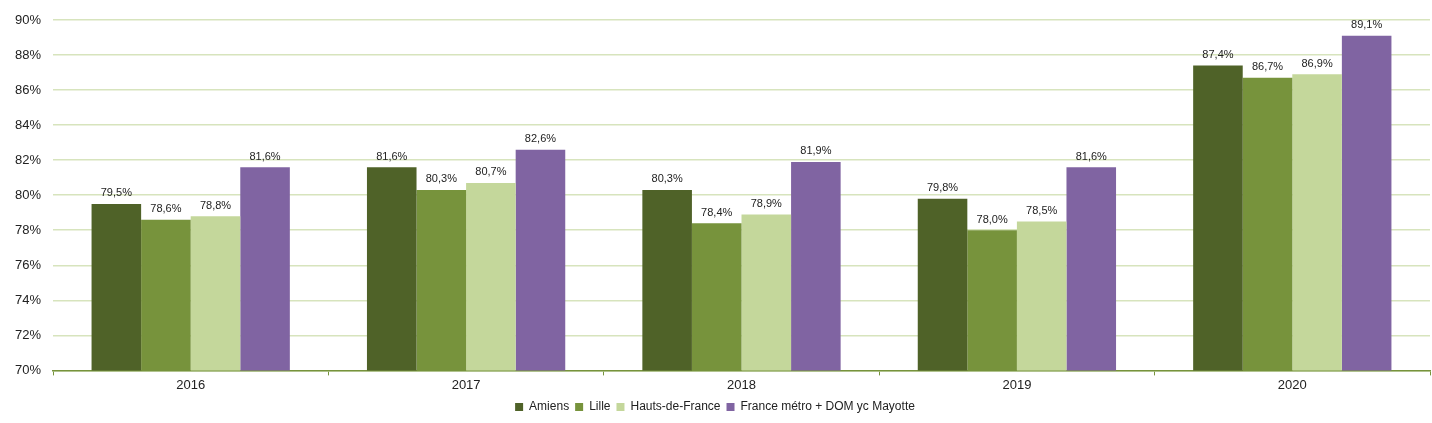 This screenshot has height=423, width=1432. Describe the element at coordinates (28, 299) in the screenshot. I see `y-tick-label: 74%` at that location.